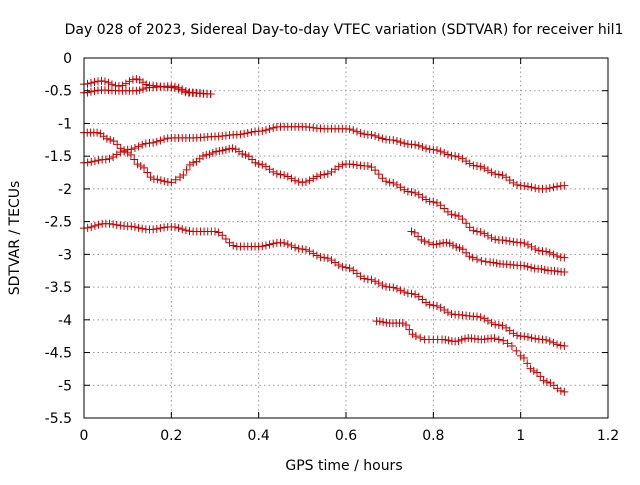 The height and width of the screenshot is (485, 640). What do you see at coordinates (433, 436) in the screenshot?
I see `x-tick-label: 0.8` at bounding box center [433, 436].